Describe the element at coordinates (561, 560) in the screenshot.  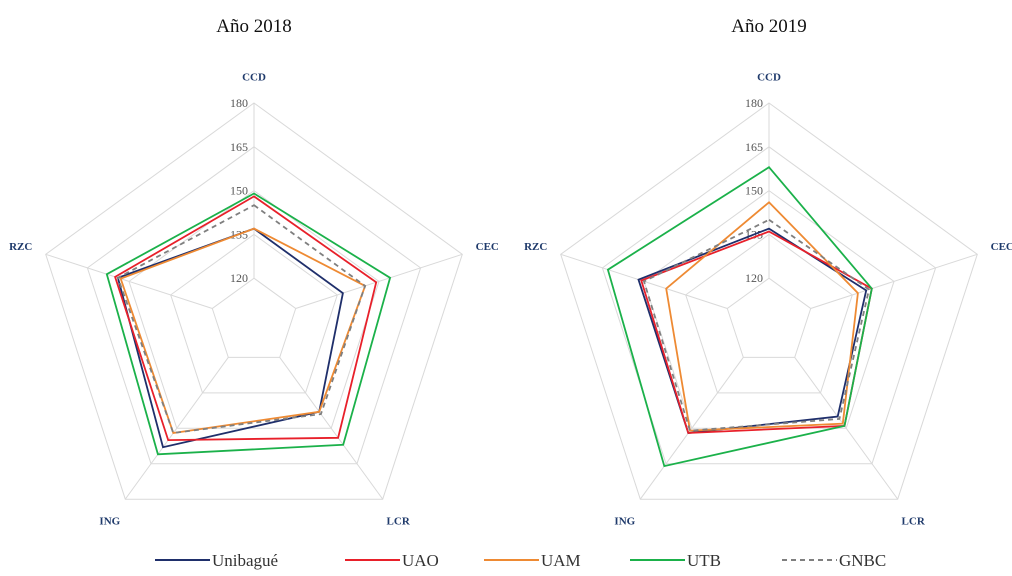
I see `legend-label: UAM` at that location.